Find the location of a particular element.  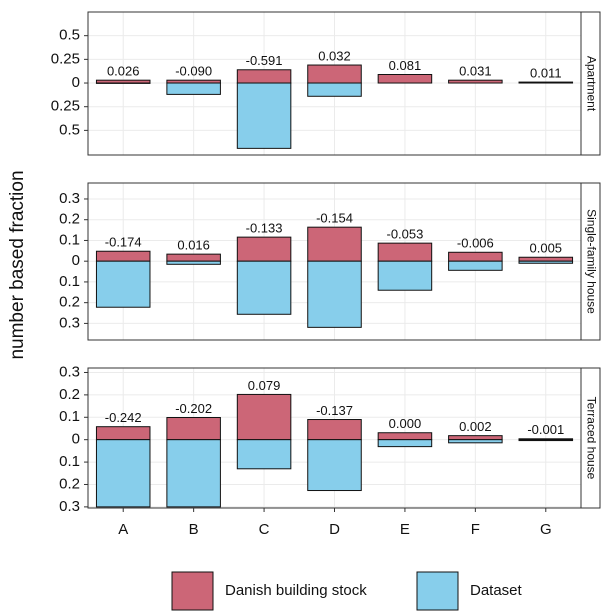

difference-label: -0.202 is located at coordinates (193, 408).